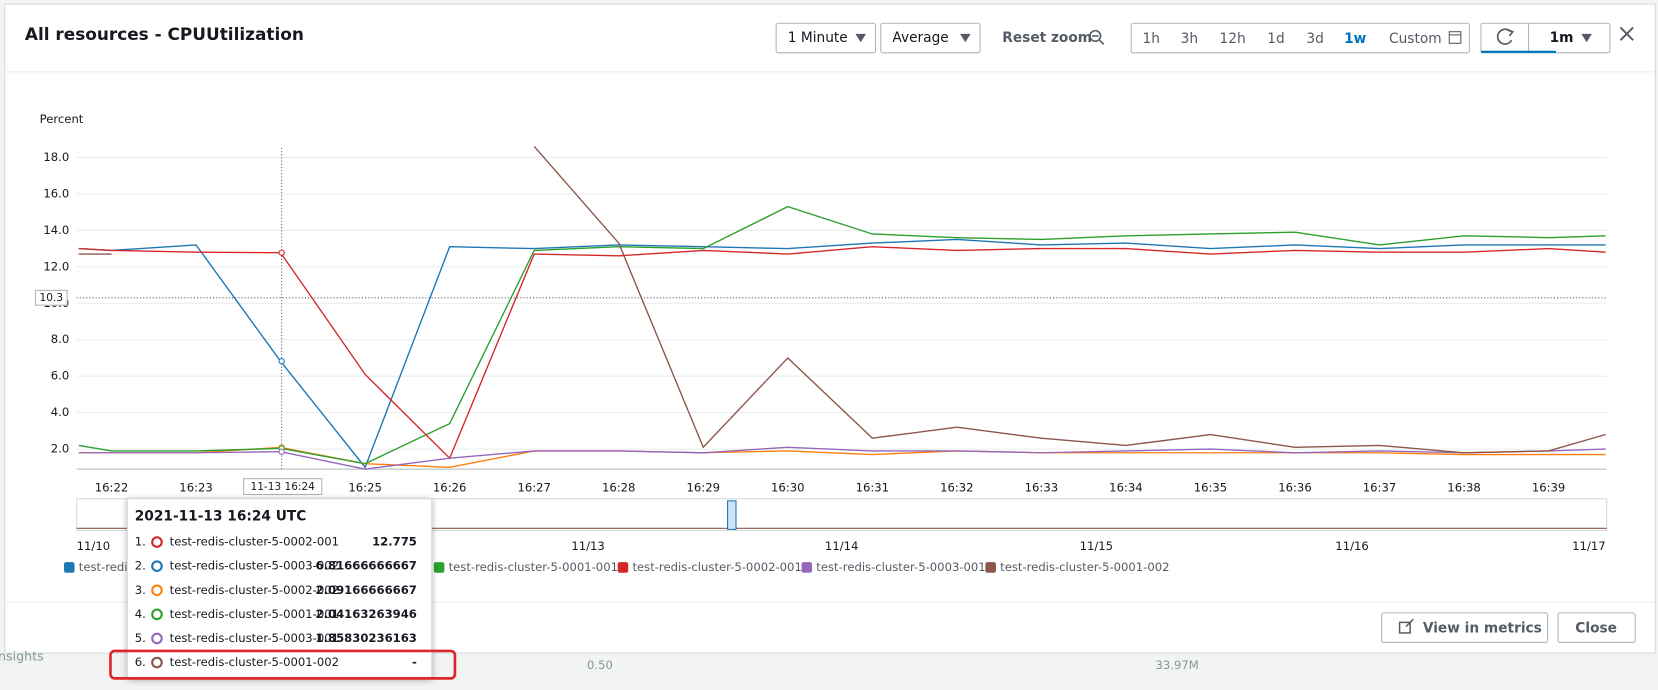 This screenshot has width=1658, height=690. What do you see at coordinates (1562, 38) in the screenshot?
I see `refresh-interval: 1m` at bounding box center [1562, 38].